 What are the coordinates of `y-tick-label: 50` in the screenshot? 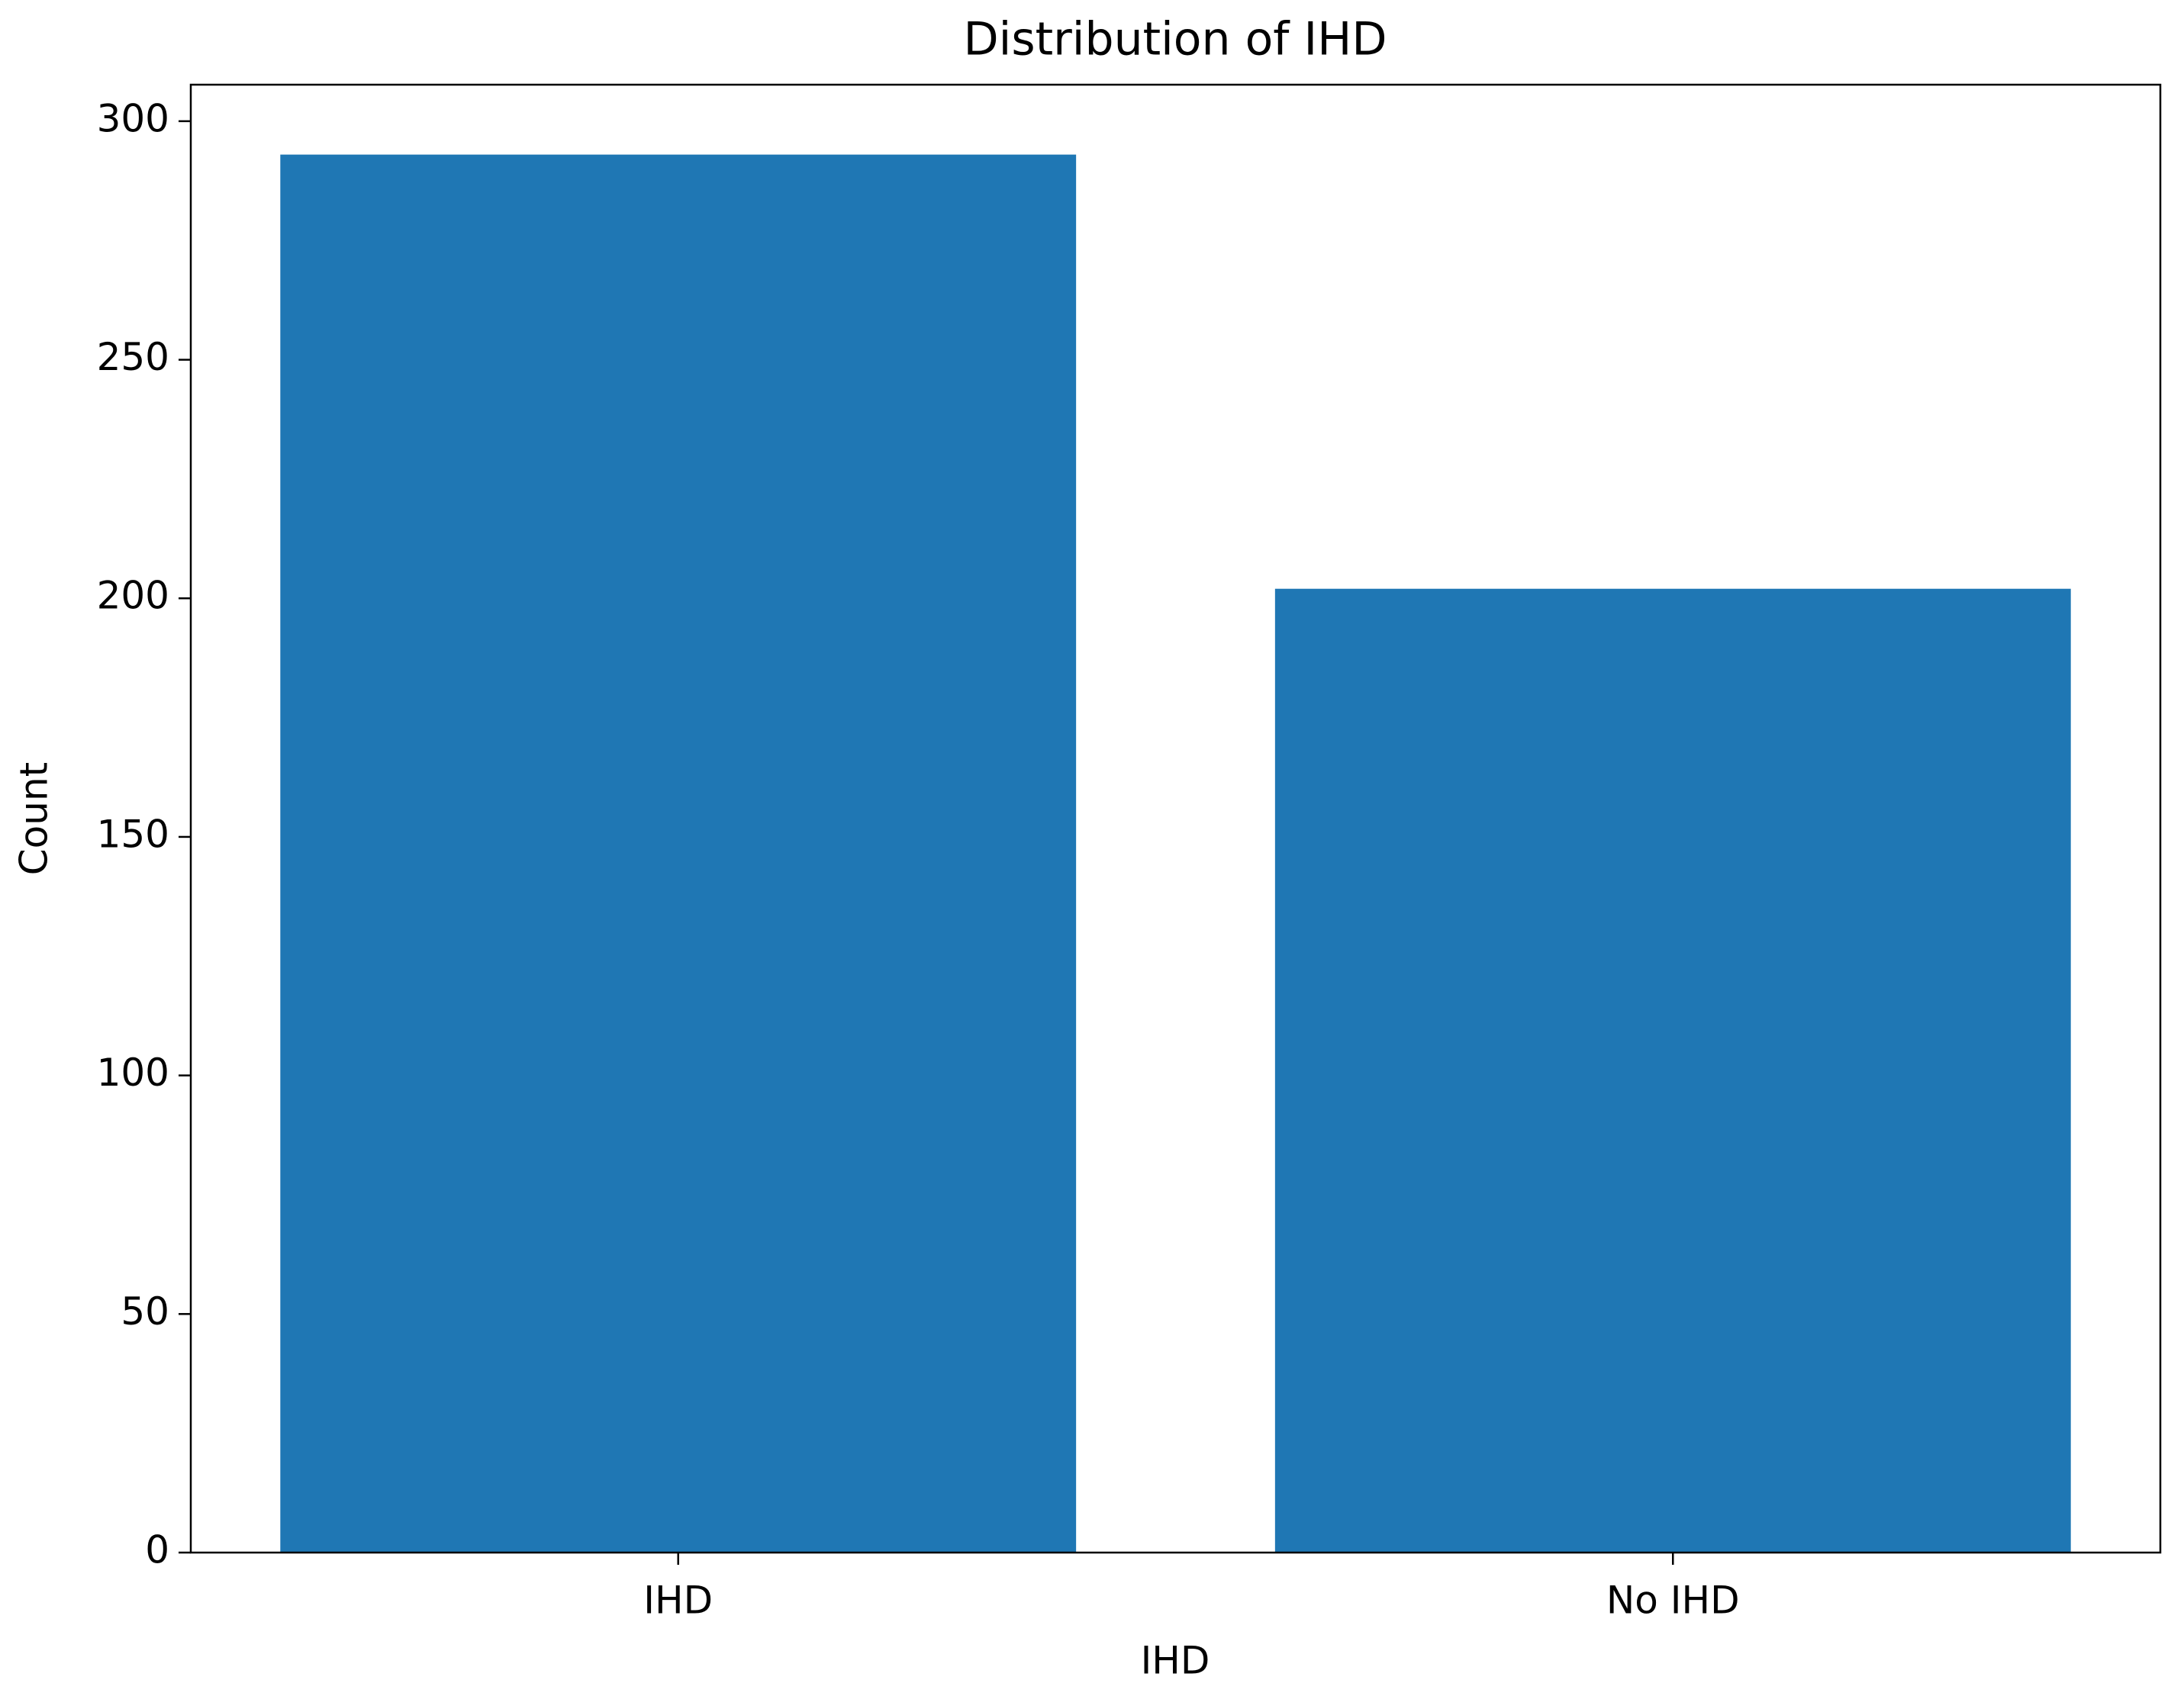 It's located at (145, 1311).